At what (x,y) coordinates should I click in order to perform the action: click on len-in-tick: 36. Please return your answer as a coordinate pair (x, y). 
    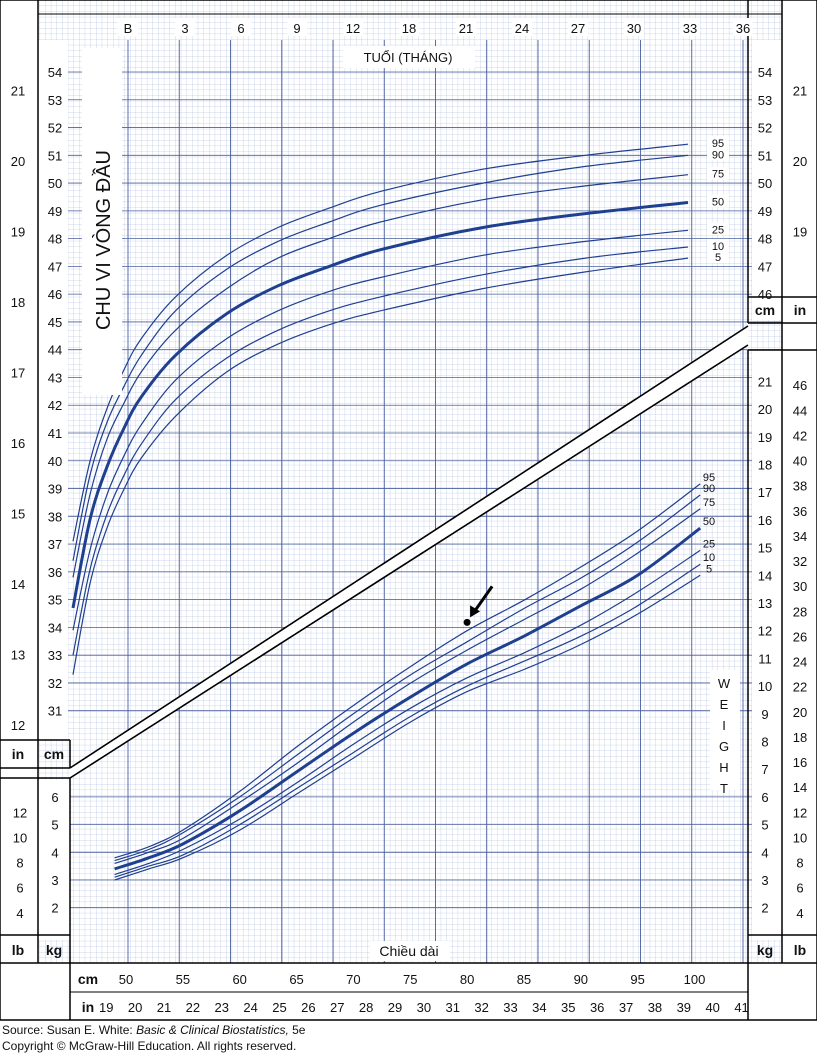
    Looking at the image, I should click on (597, 1007).